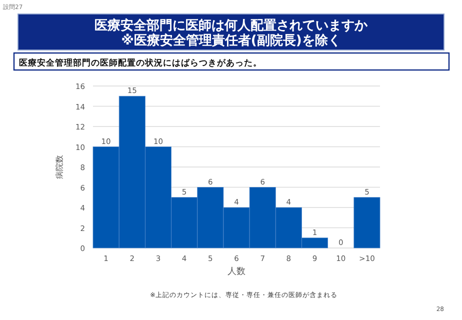 The height and width of the screenshot is (320, 462). Describe the element at coordinates (59, 167) in the screenshot. I see `y-axis-title: 病院数` at that location.